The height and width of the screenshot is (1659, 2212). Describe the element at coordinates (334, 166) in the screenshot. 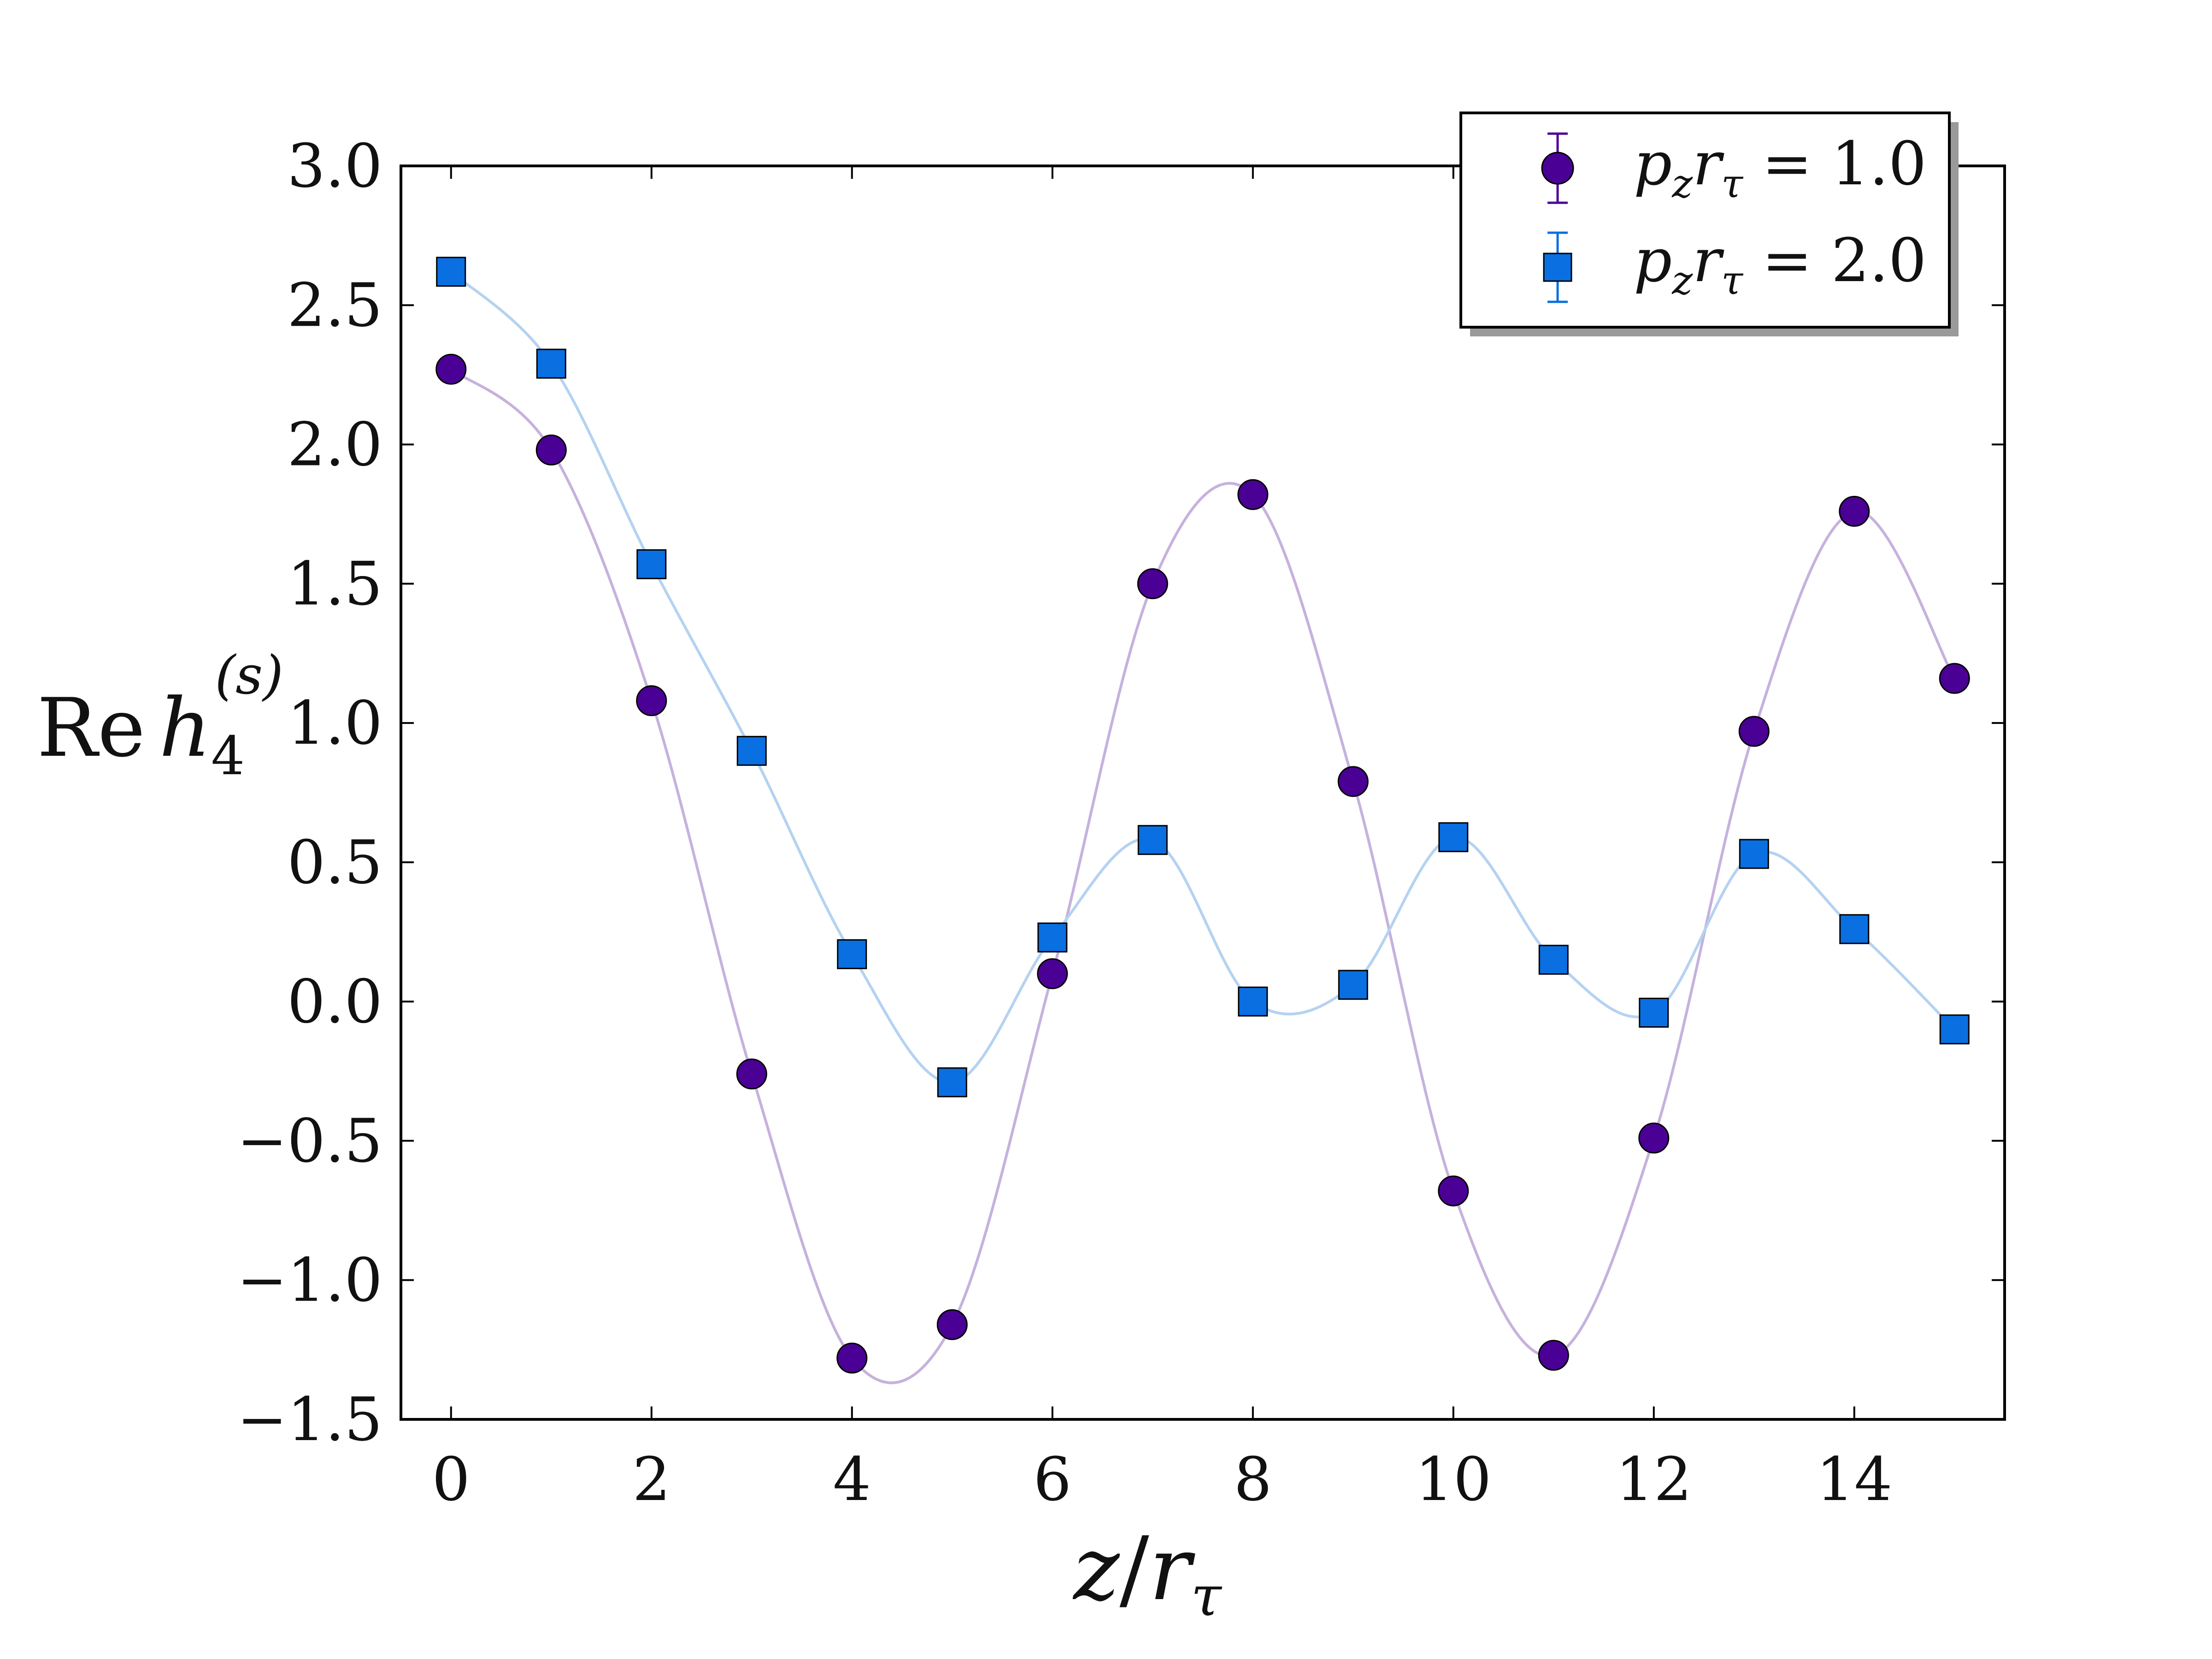

I see `y-tick-label: 3.0` at that location.